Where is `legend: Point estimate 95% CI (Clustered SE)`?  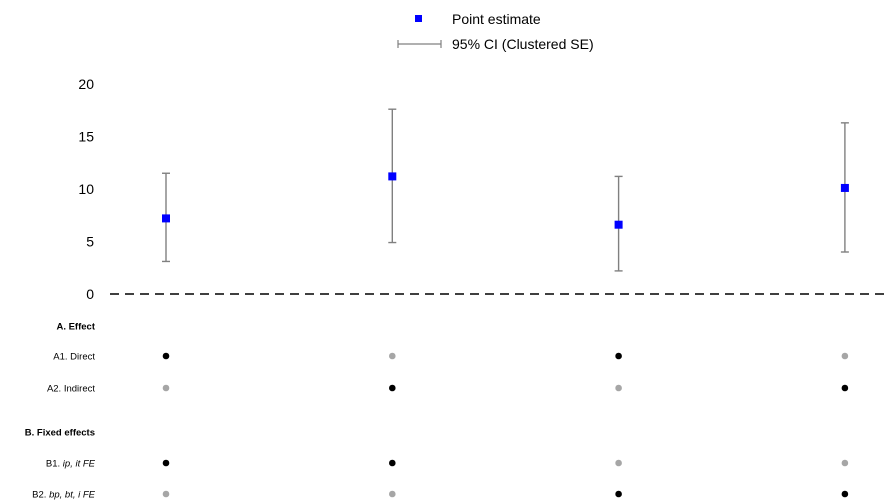
legend: Point estimate 95% CI (Clustered SE) is located at coordinates (495, 31).